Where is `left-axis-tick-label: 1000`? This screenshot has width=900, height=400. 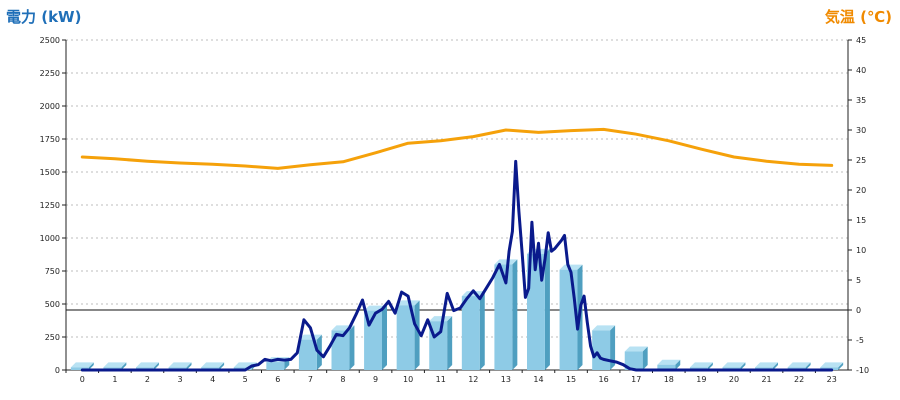 left-axis-tick-label: 1000 is located at coordinates (50, 238).